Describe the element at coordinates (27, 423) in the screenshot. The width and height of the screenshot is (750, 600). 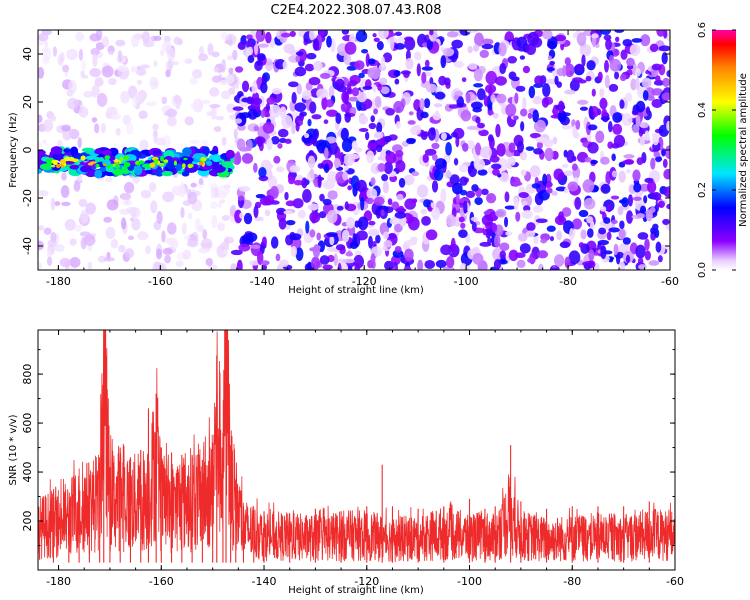
I see `snr-y-tick-label: 600` at that location.